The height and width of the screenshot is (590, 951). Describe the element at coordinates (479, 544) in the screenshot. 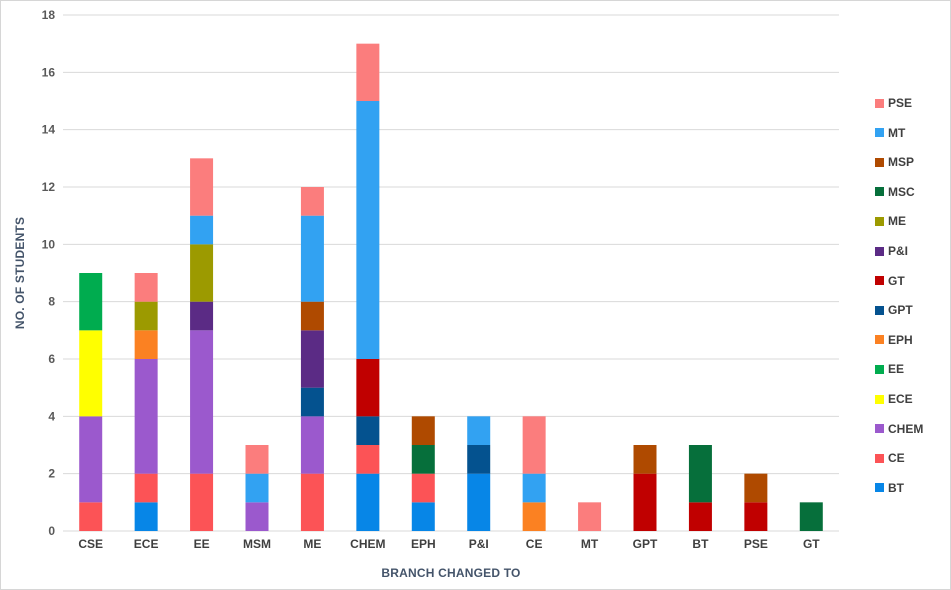

I see `x-category-label-P&I: P&I` at that location.